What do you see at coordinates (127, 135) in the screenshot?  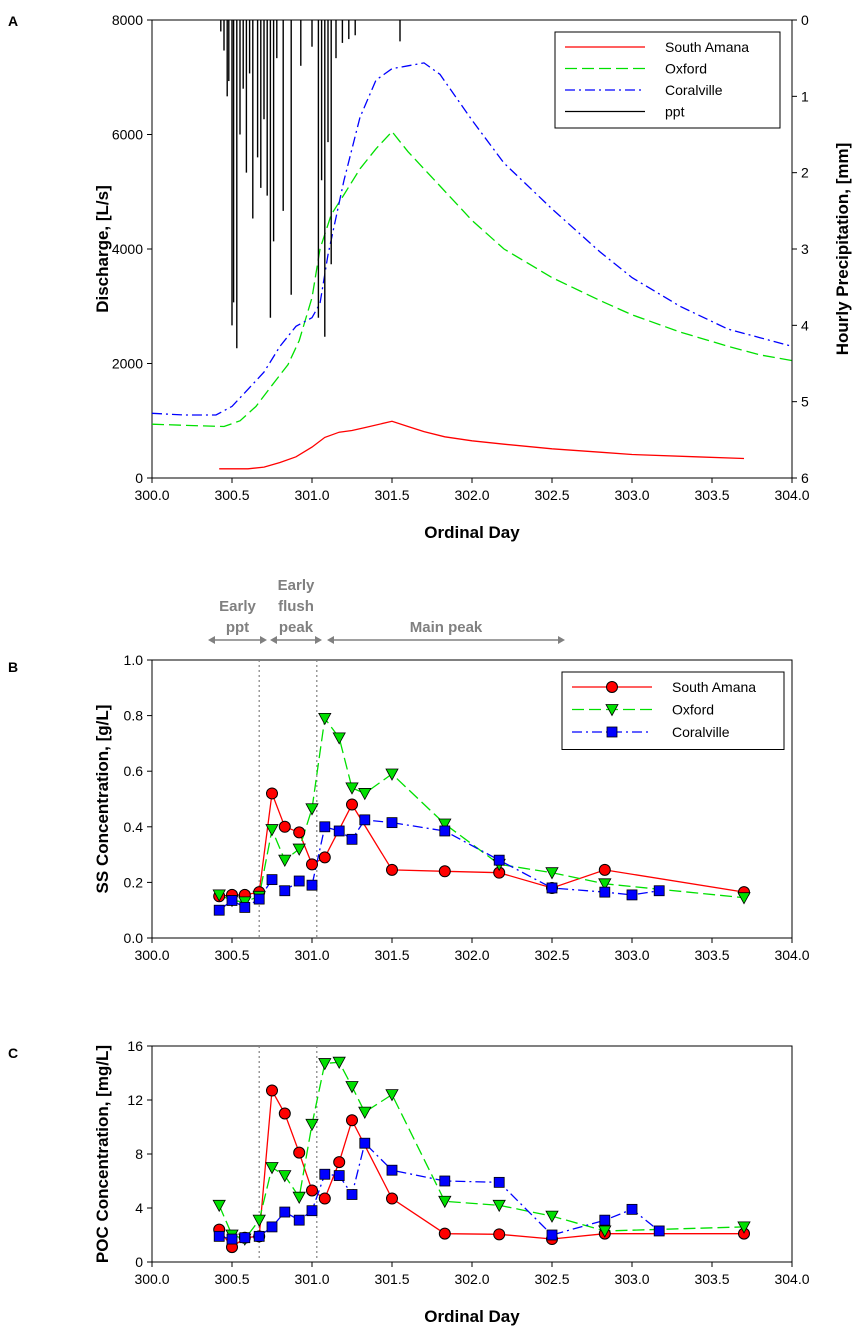 I see `panel-a-ytick-label: 6000` at bounding box center [127, 135].